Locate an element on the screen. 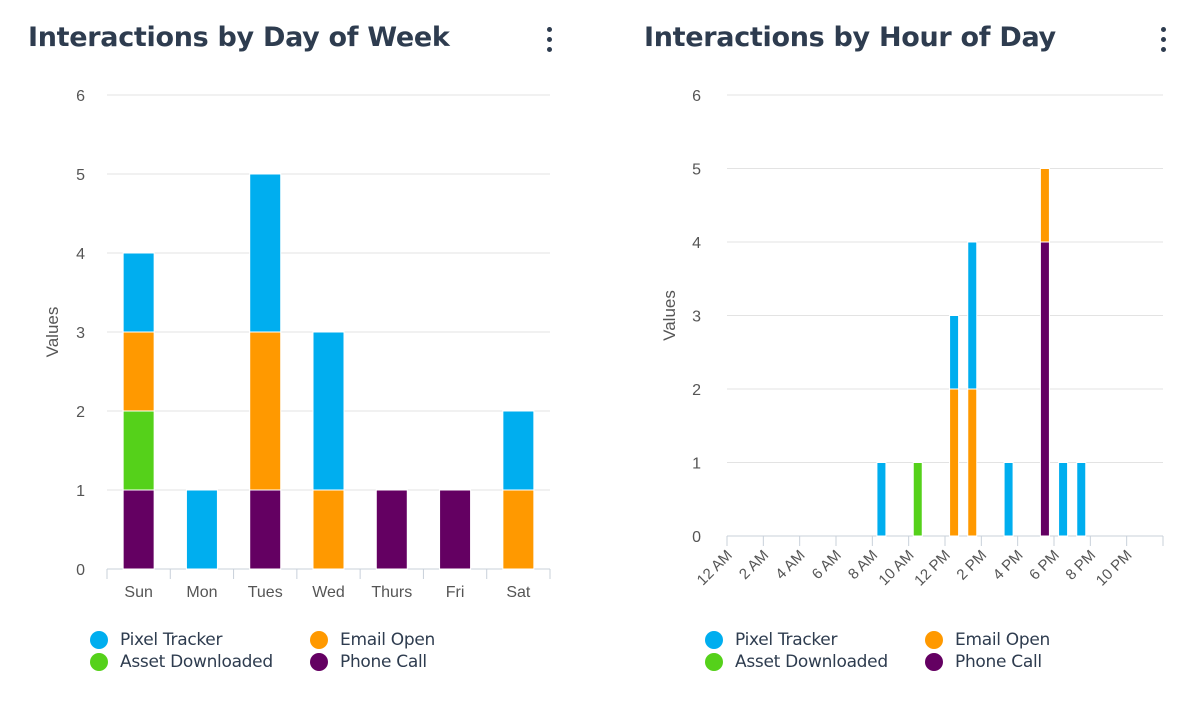 This screenshot has height=704, width=1200. x-tick-label: 12 PM is located at coordinates (932, 568).